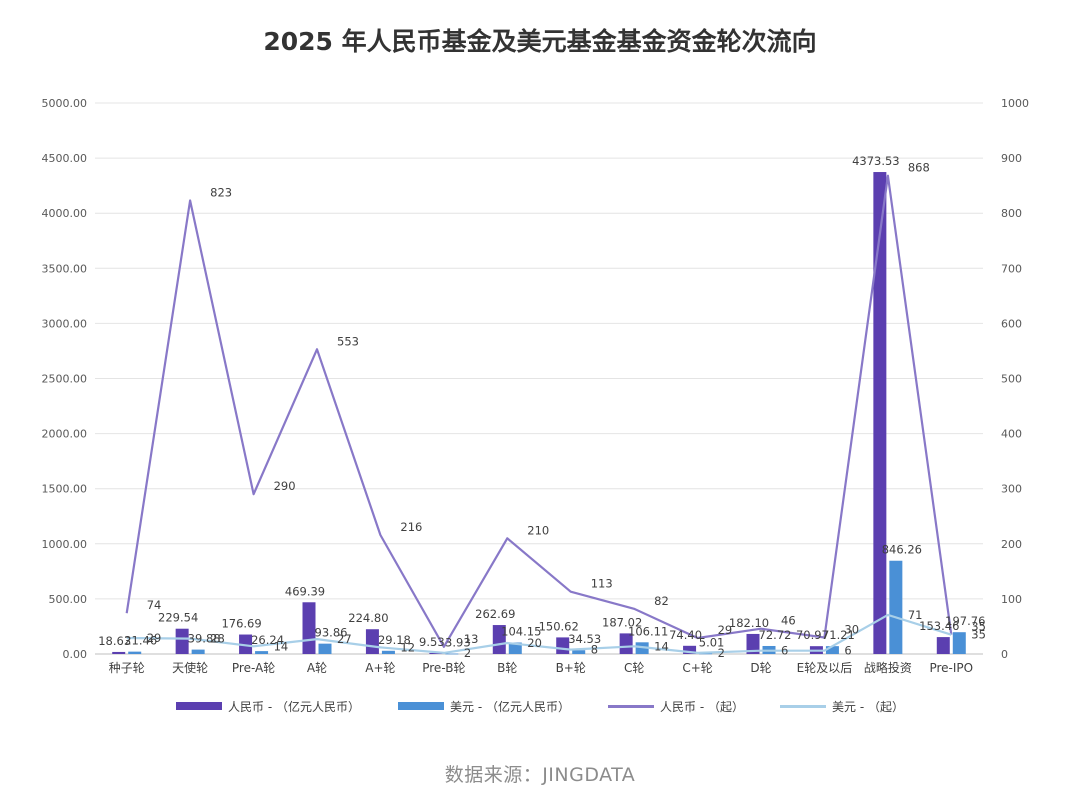  I want to click on y-left-tick-label: 5000.00, so click(65, 103).